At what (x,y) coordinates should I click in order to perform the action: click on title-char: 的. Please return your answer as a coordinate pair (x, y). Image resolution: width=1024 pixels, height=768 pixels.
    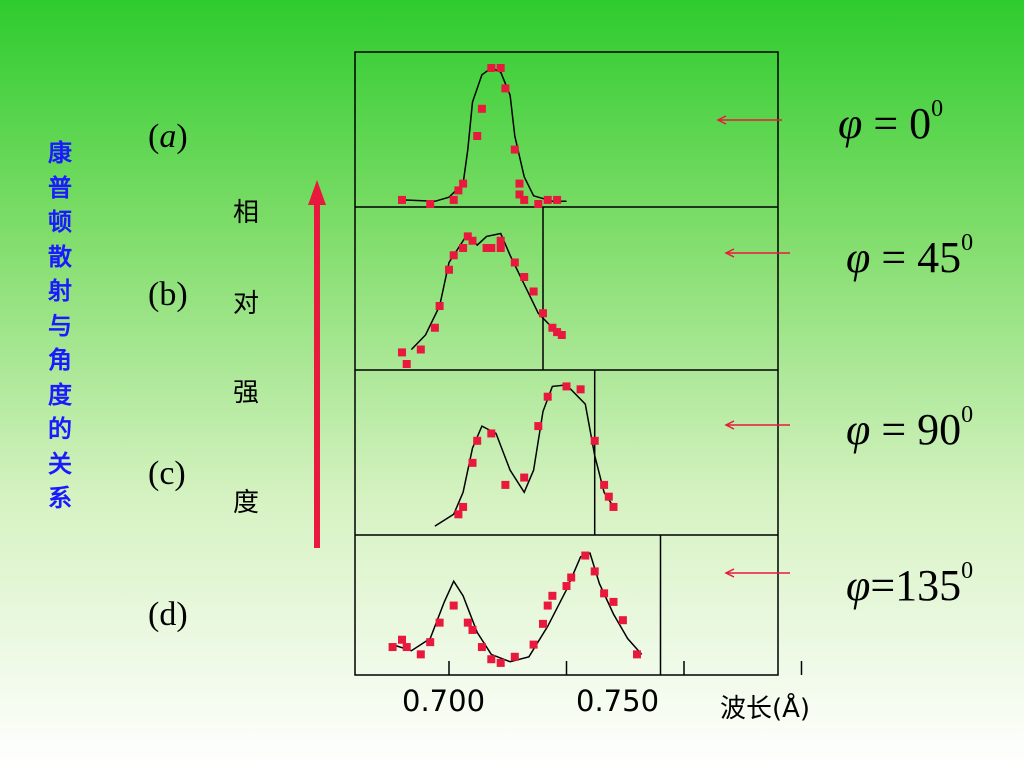
    Looking at the image, I should click on (60, 429).